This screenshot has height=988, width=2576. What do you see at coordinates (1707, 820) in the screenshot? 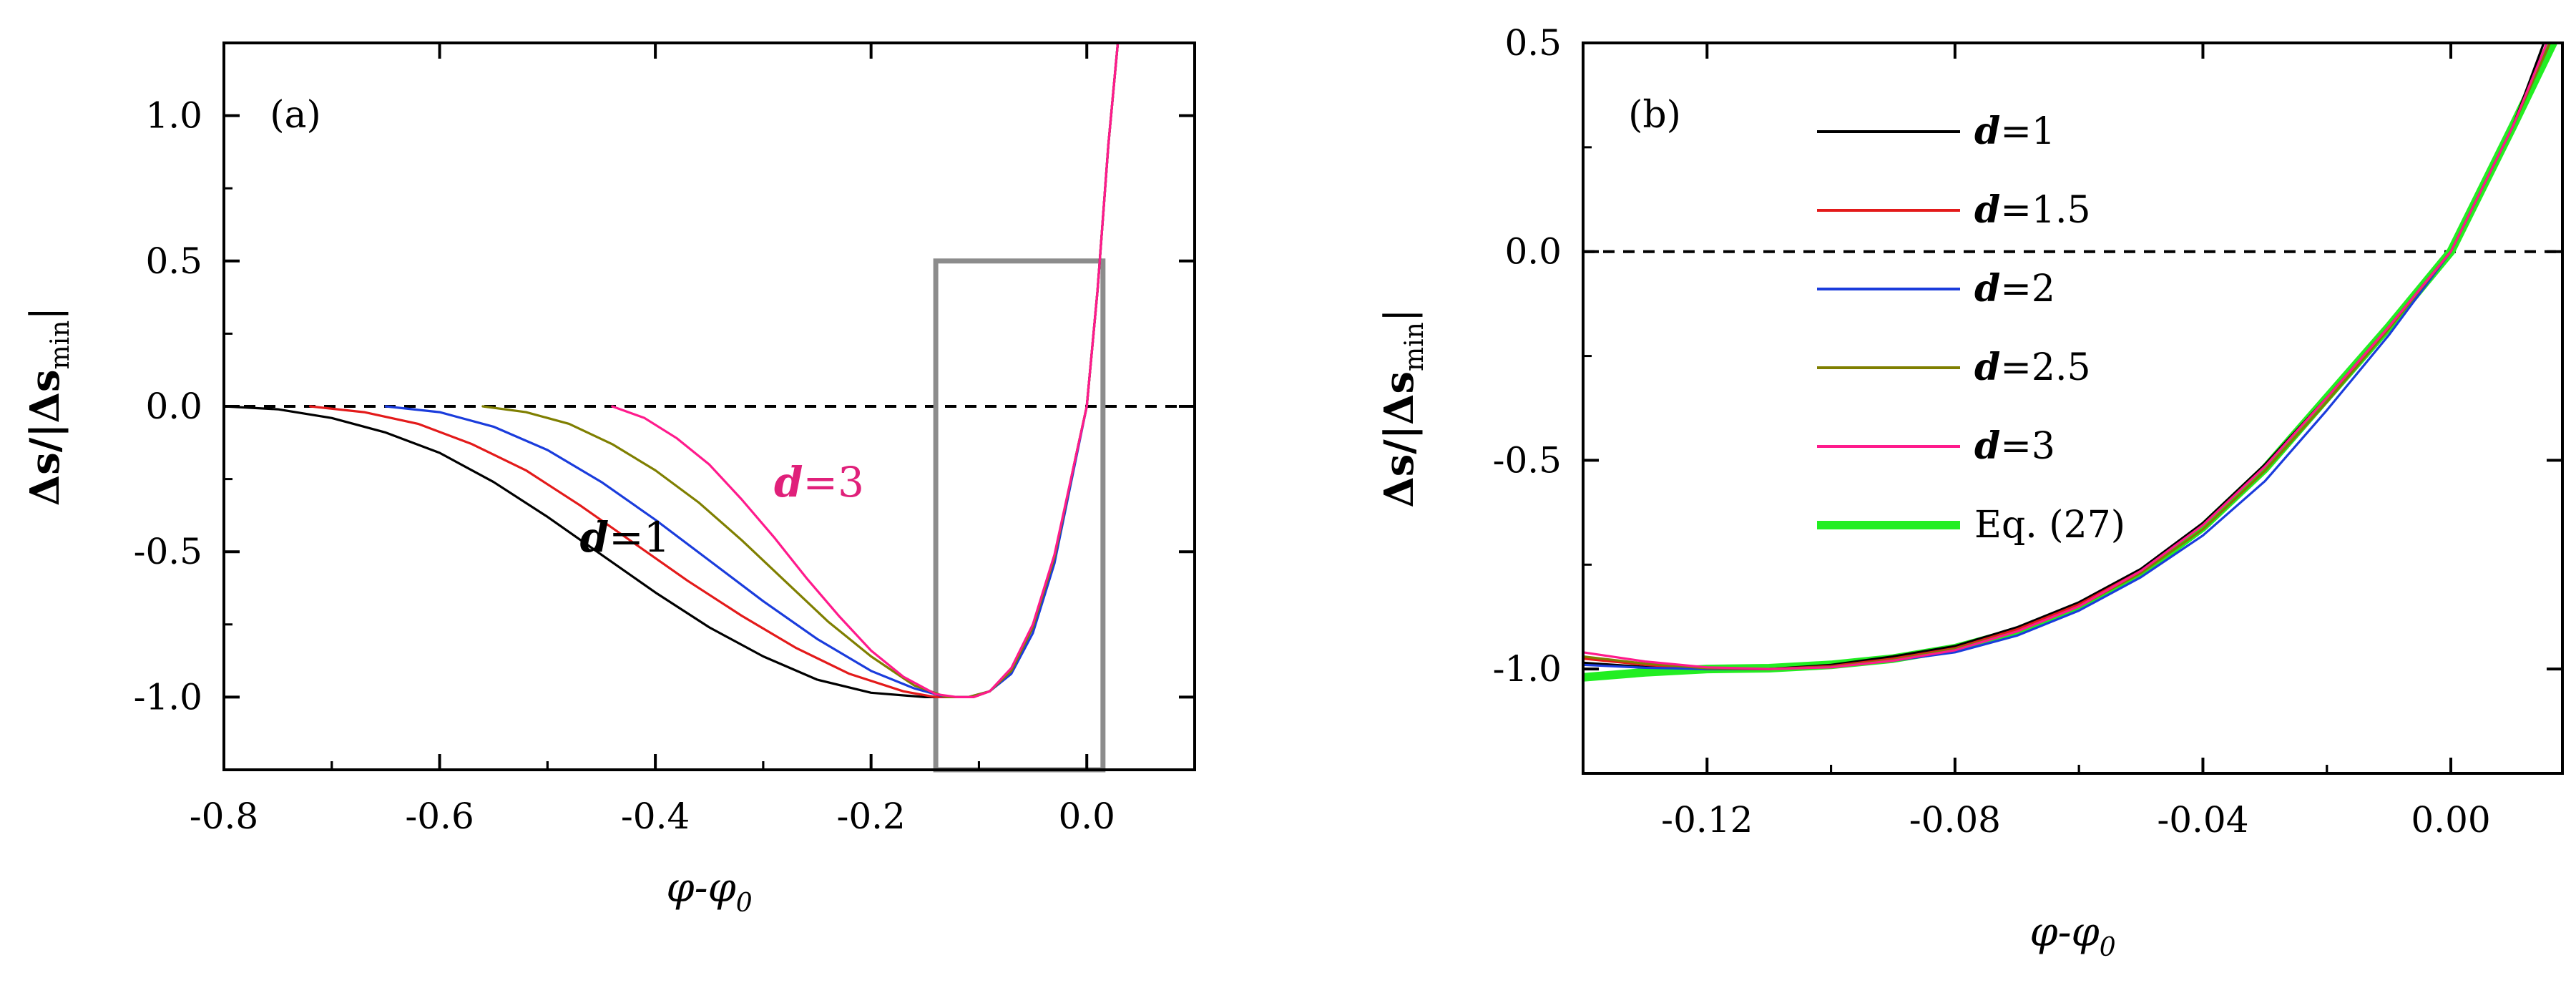
I see `x-tick-label: -0.12` at bounding box center [1707, 820].